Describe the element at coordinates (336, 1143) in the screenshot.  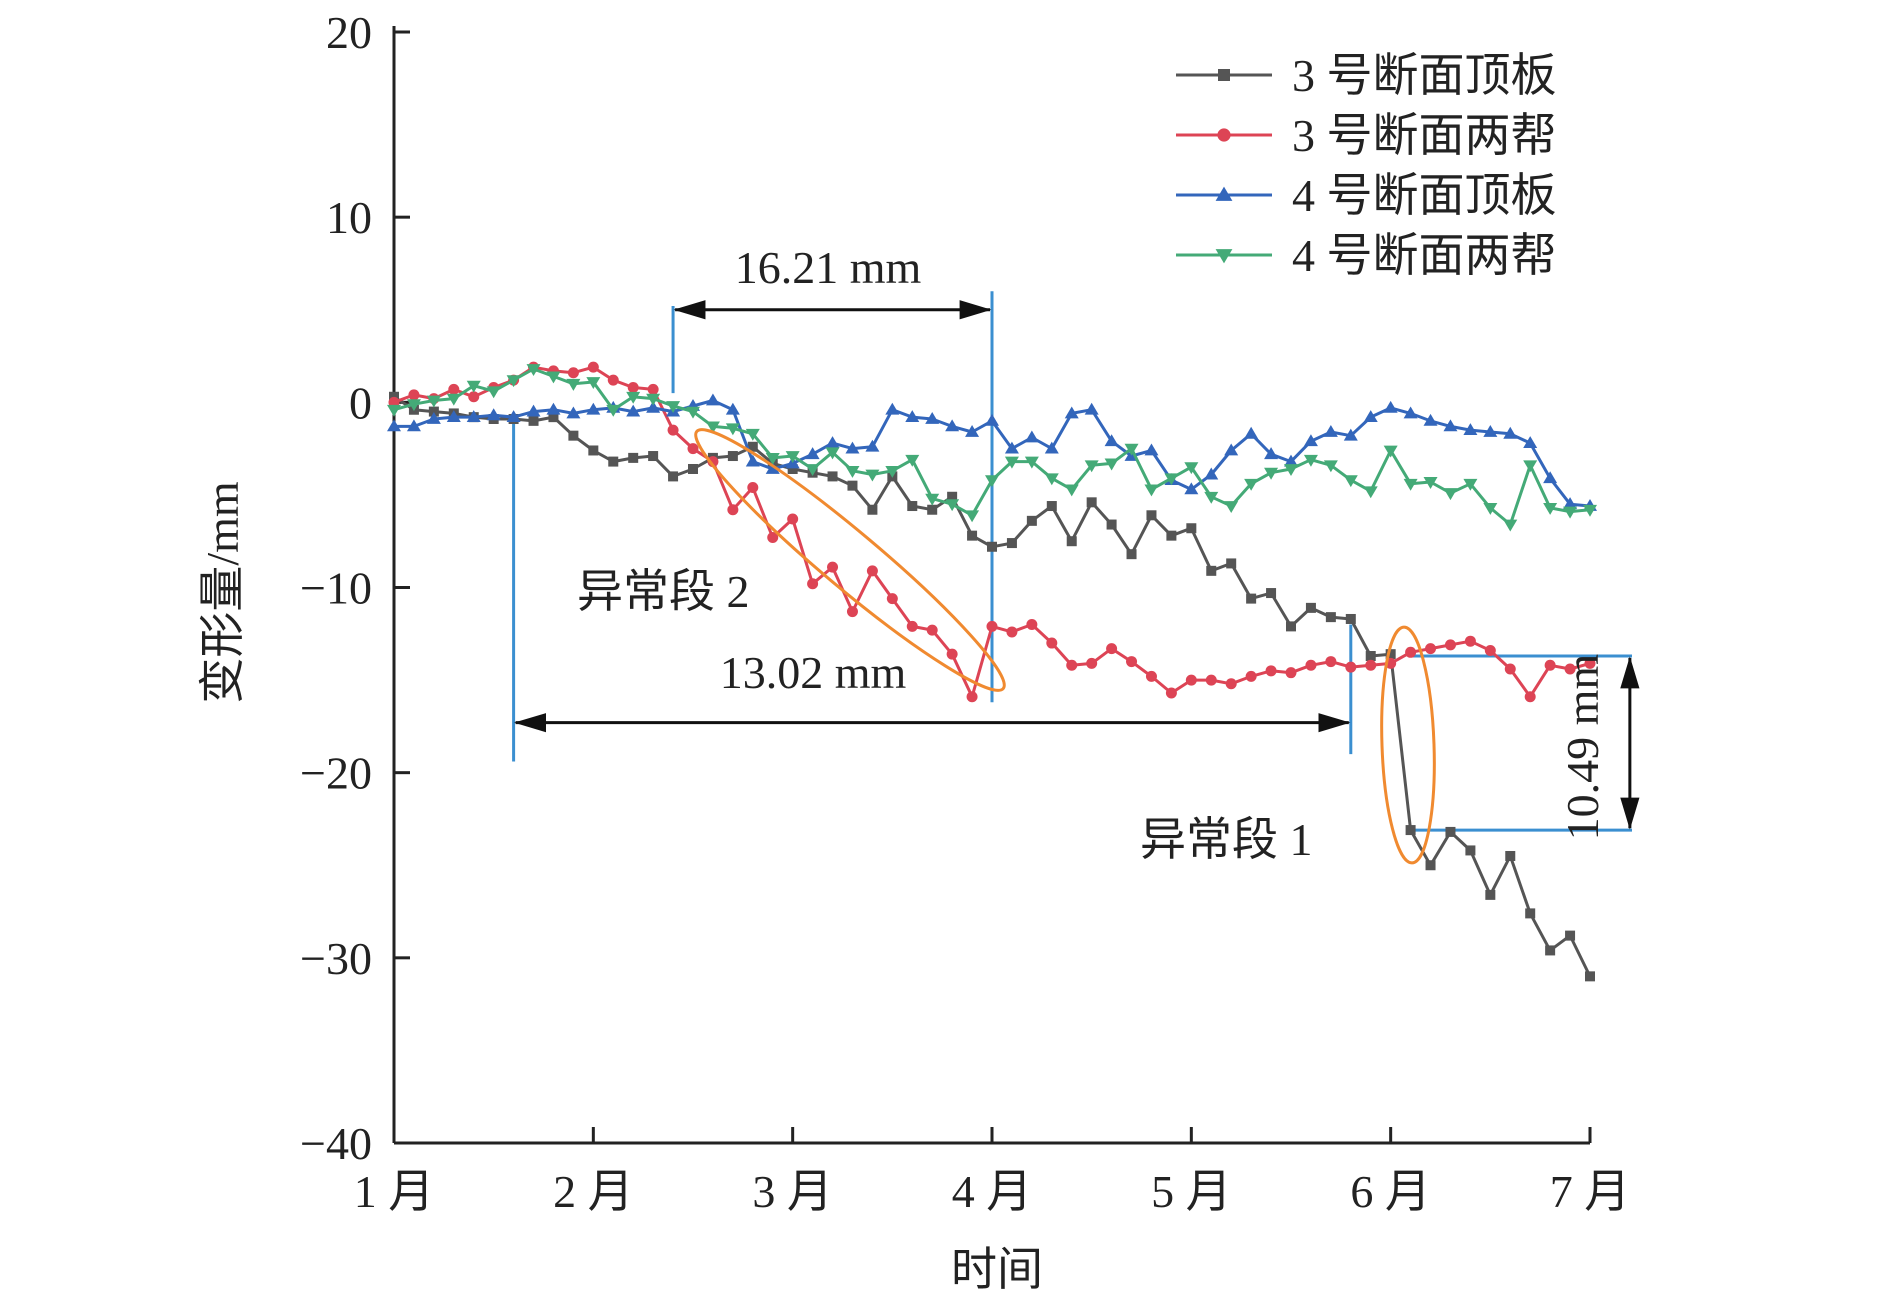
I see `y-tick-label: −40` at that location.